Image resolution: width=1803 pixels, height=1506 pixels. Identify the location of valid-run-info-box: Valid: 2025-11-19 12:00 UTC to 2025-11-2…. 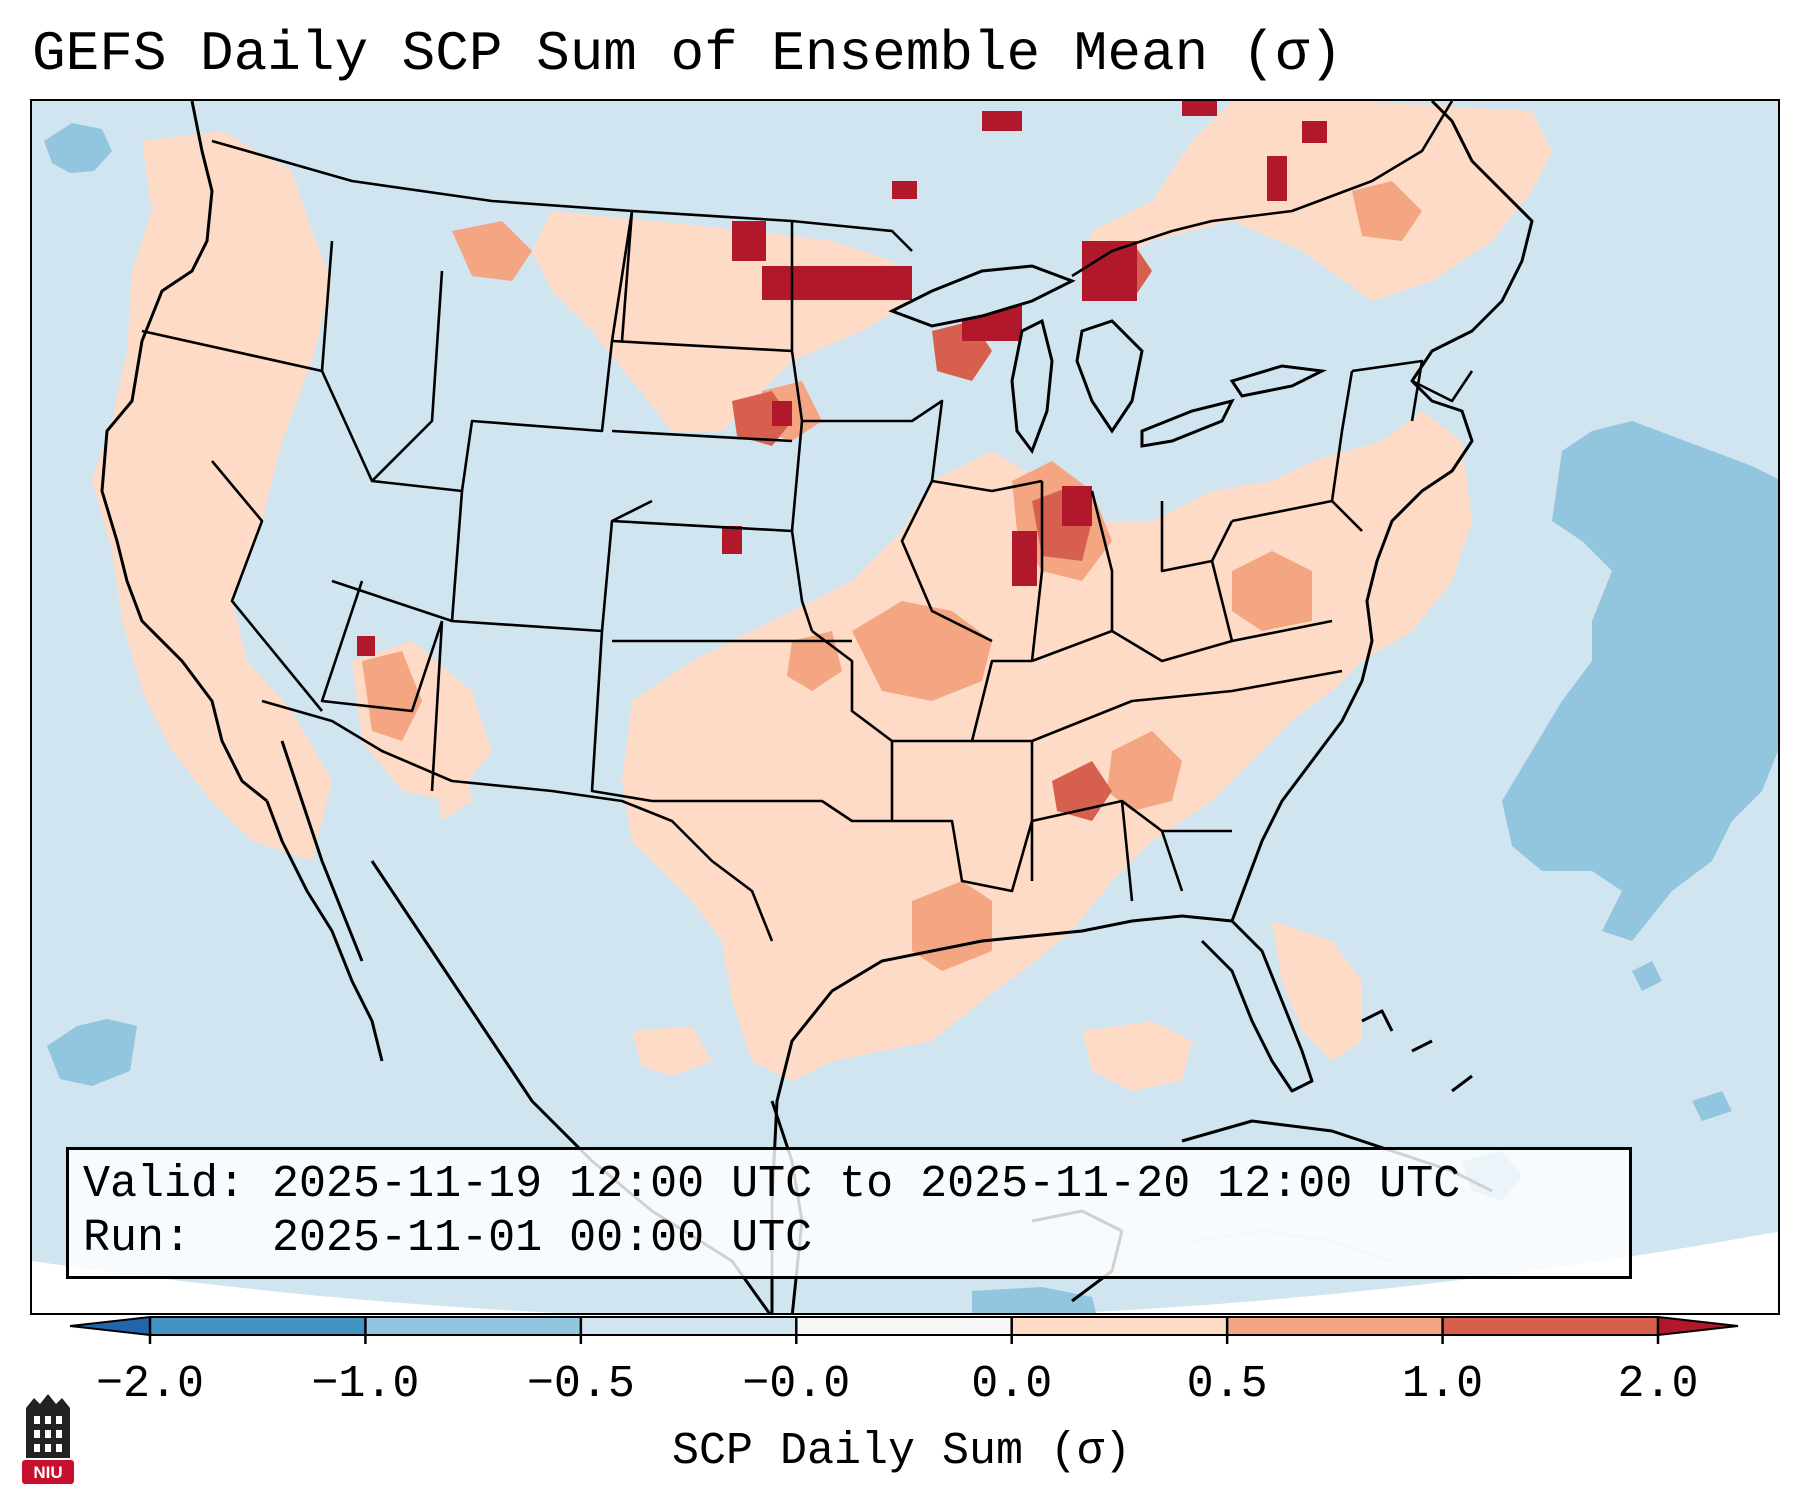
(849, 1213).